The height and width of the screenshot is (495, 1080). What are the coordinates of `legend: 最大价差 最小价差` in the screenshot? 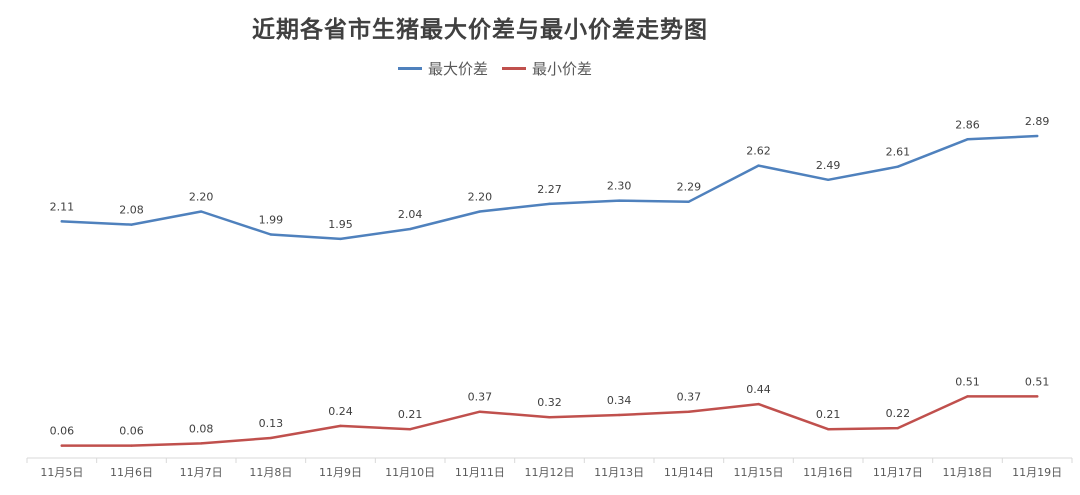 It's located at (495, 68).